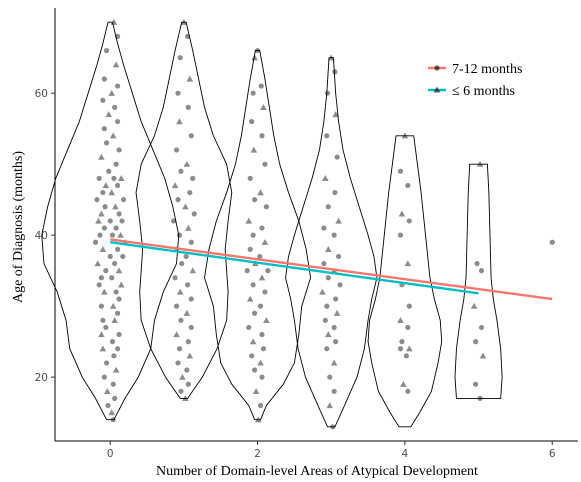 This screenshot has width=581, height=482. I want to click on legend: 7-12 months ≤ 6 months, so click(475, 80).